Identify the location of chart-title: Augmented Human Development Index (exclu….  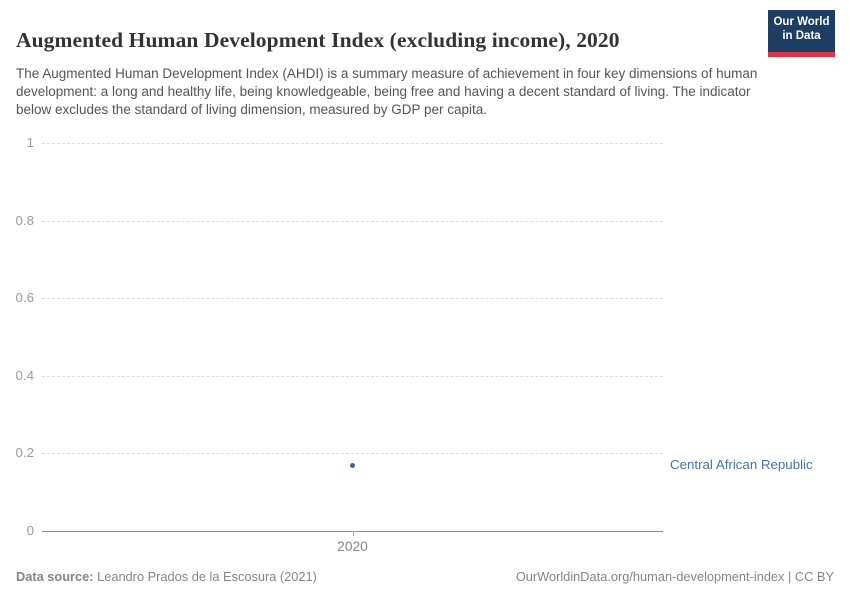
(318, 40).